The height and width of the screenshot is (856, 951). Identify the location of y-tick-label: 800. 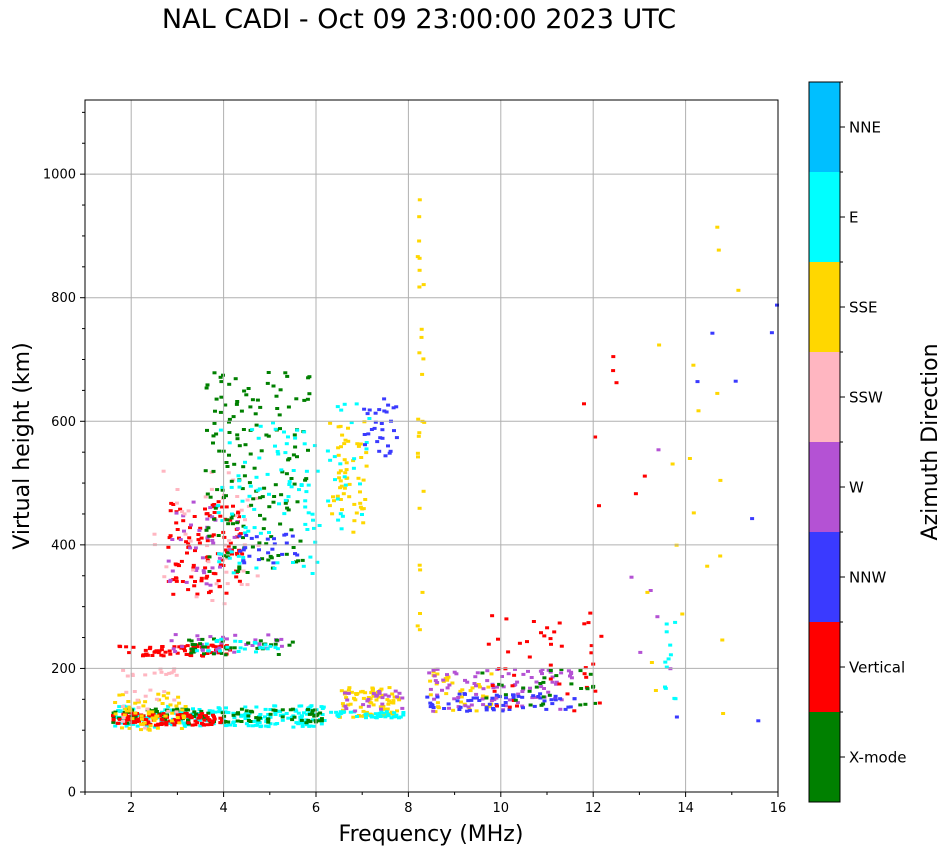
(63, 298).